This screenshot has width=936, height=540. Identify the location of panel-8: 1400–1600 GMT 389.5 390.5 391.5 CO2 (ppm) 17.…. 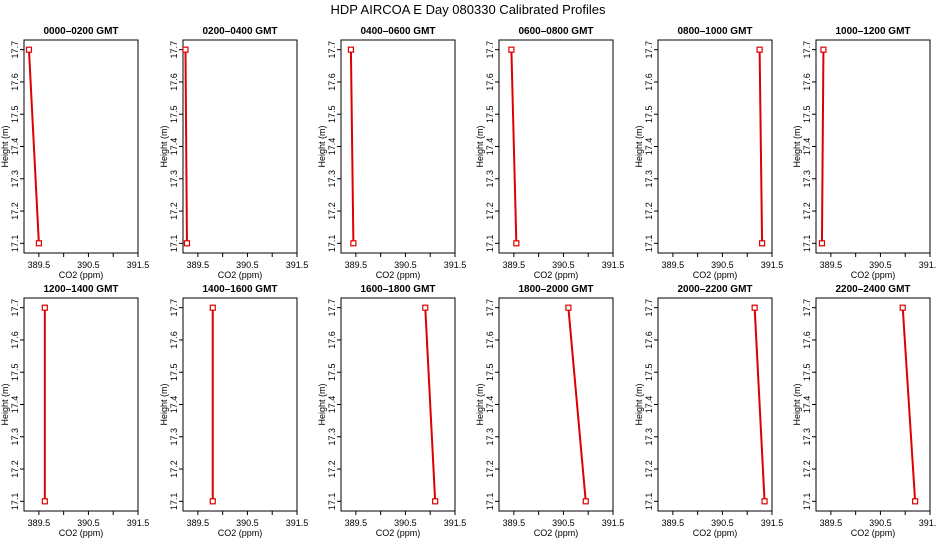
(233, 411).